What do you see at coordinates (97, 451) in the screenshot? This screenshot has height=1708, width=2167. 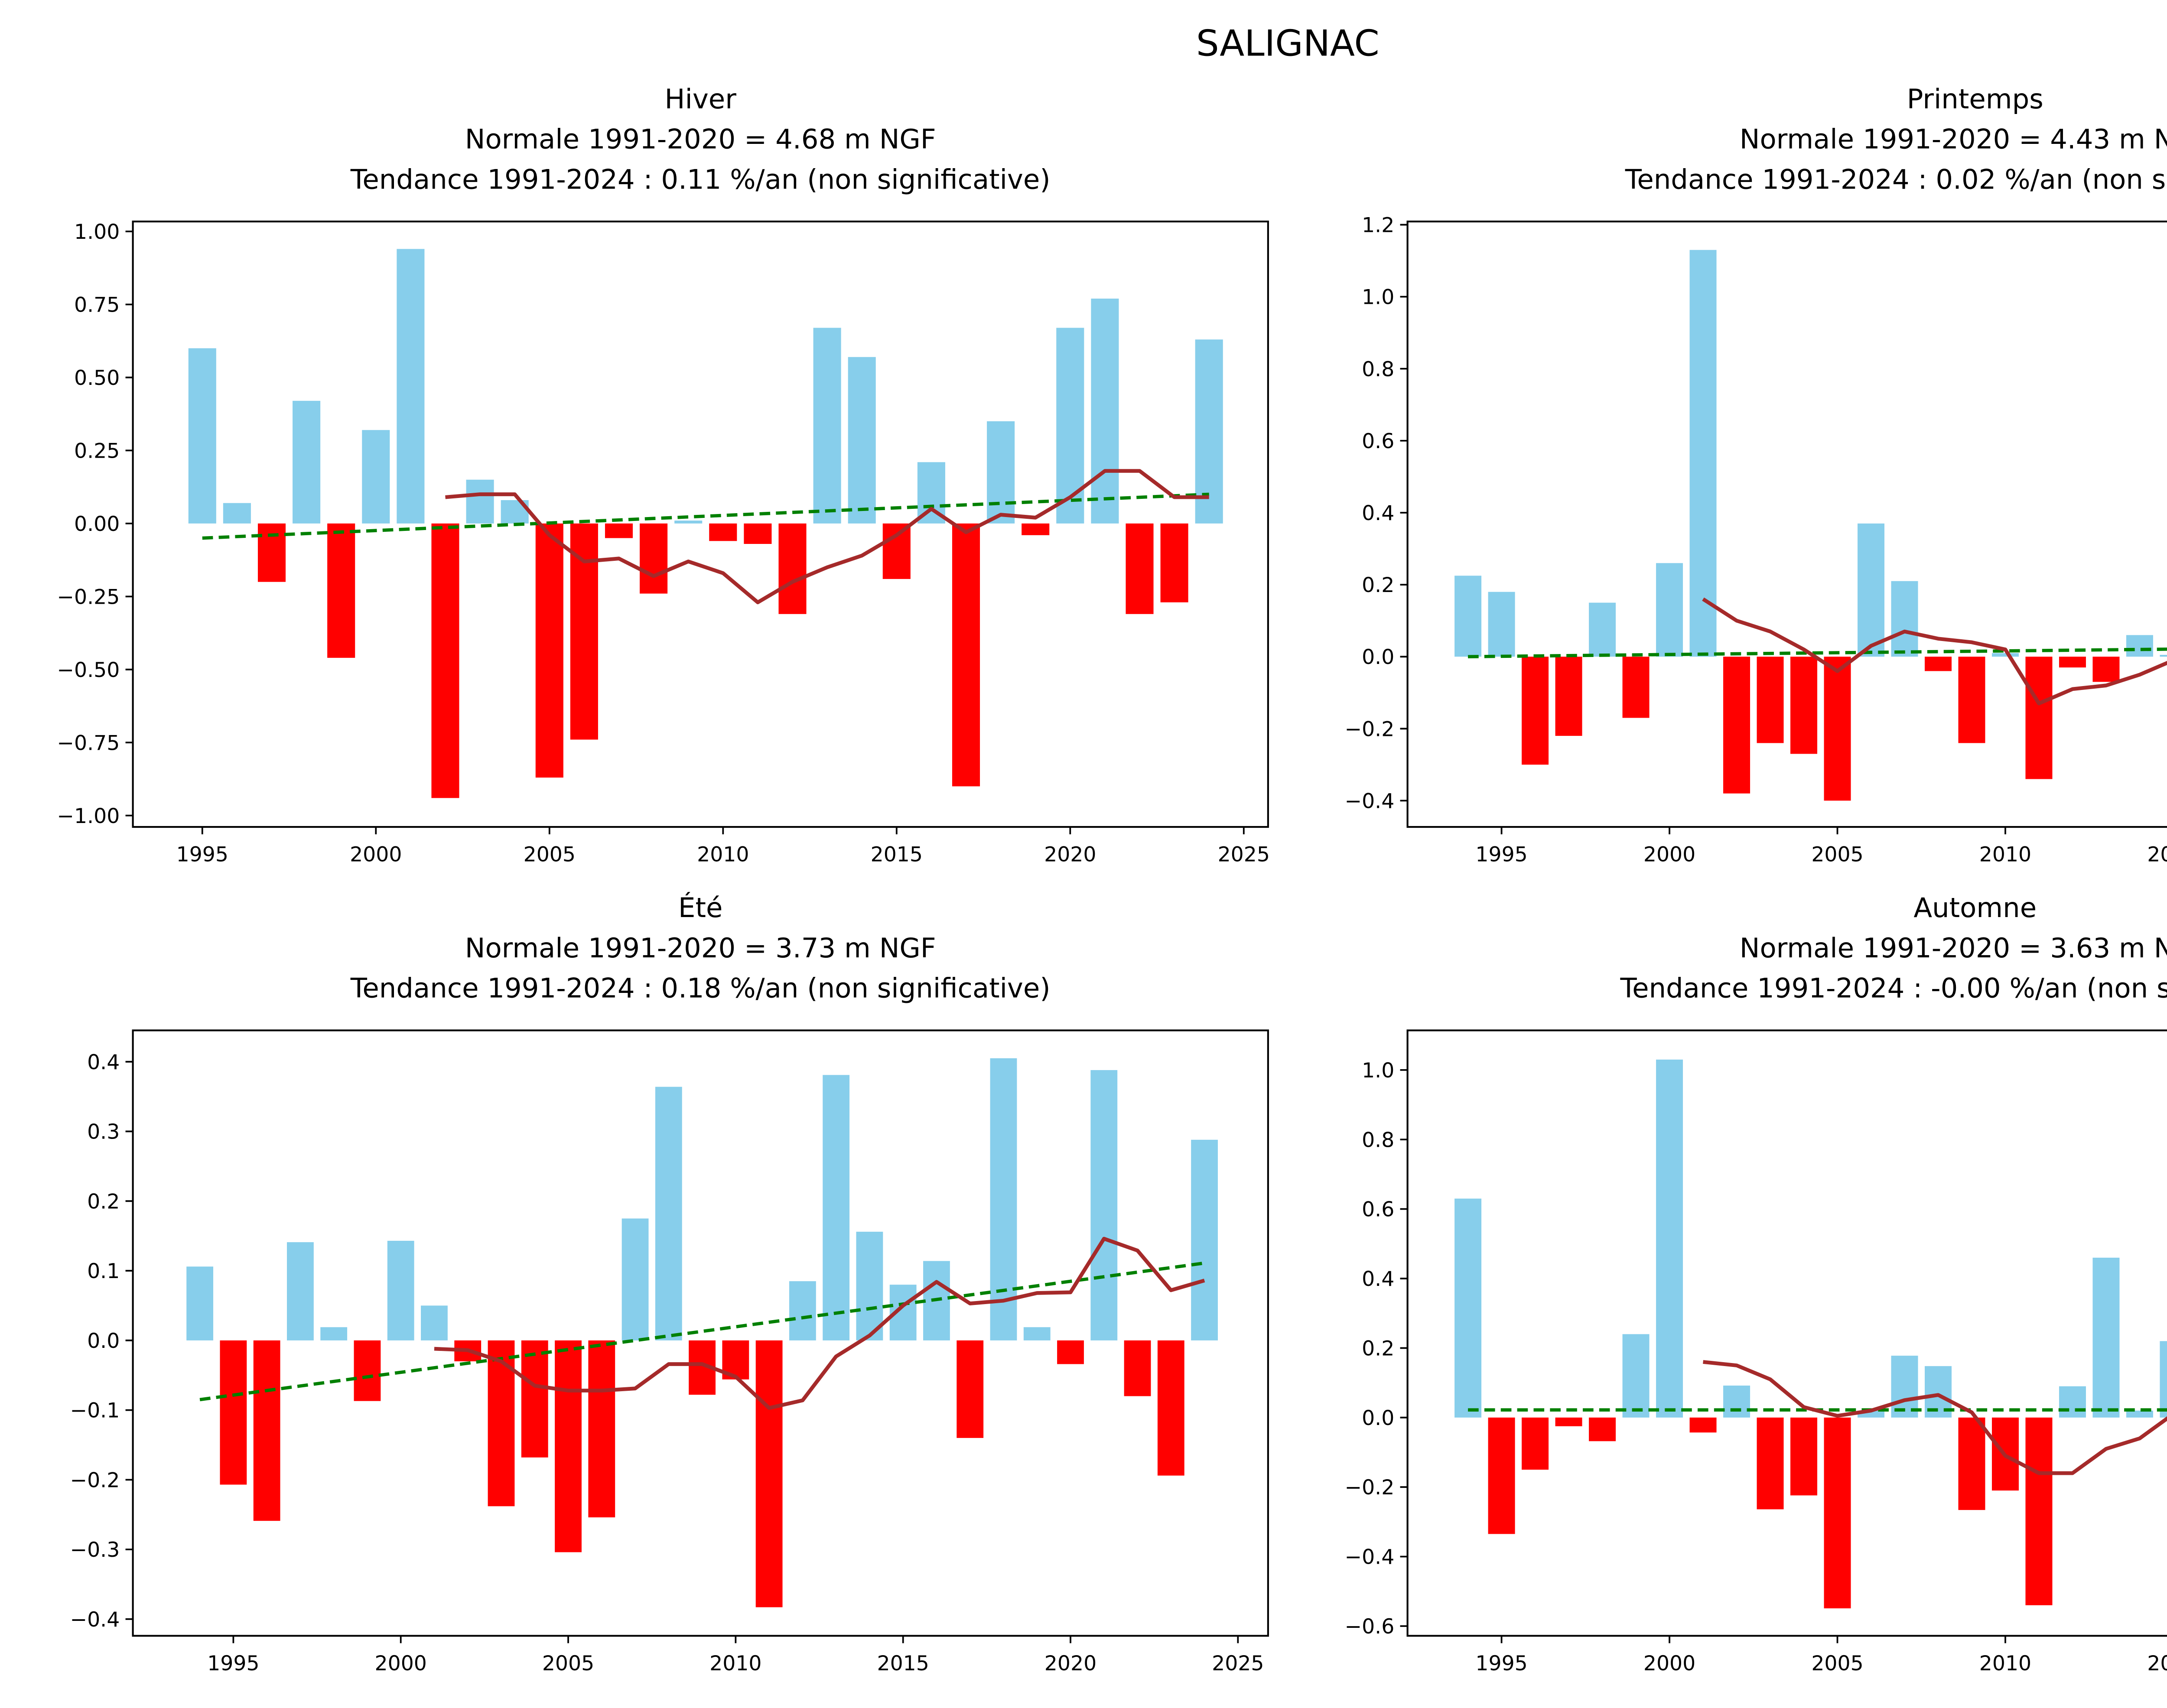 I see `y-tick-label: 0.25` at bounding box center [97, 451].